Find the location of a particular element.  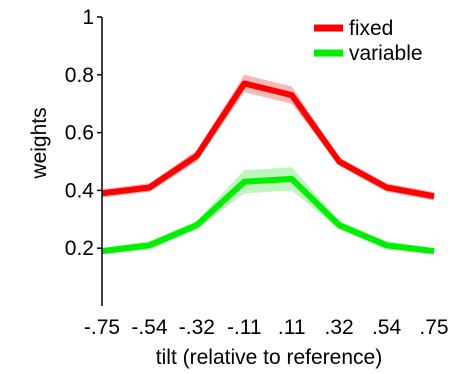

x-tick-label: -.11 is located at coordinates (244, 327).